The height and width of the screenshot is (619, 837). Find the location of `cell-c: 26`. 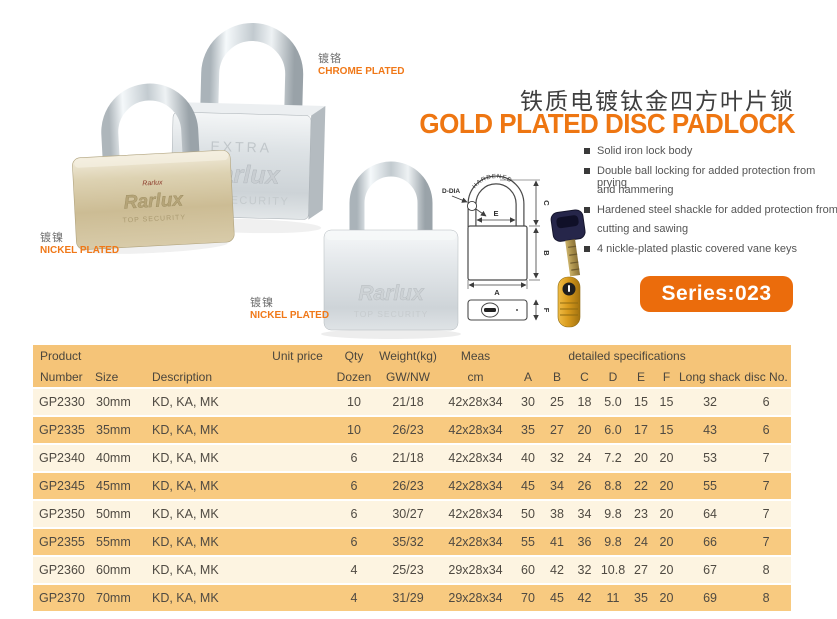

cell-c: 26 is located at coordinates (584, 485).